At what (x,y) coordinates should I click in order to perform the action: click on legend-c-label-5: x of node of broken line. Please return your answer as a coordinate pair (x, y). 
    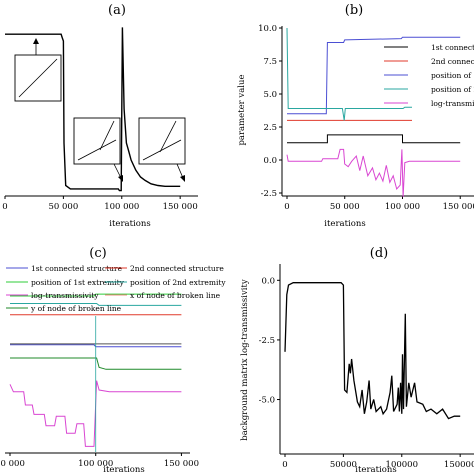
    Looking at the image, I should click on (175, 295).